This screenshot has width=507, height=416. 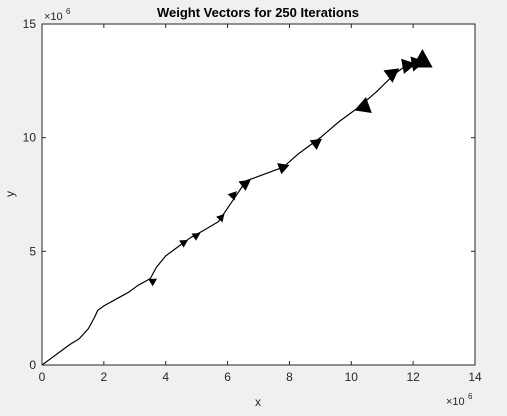 I want to click on x-axis-label: x, so click(x=258, y=402).